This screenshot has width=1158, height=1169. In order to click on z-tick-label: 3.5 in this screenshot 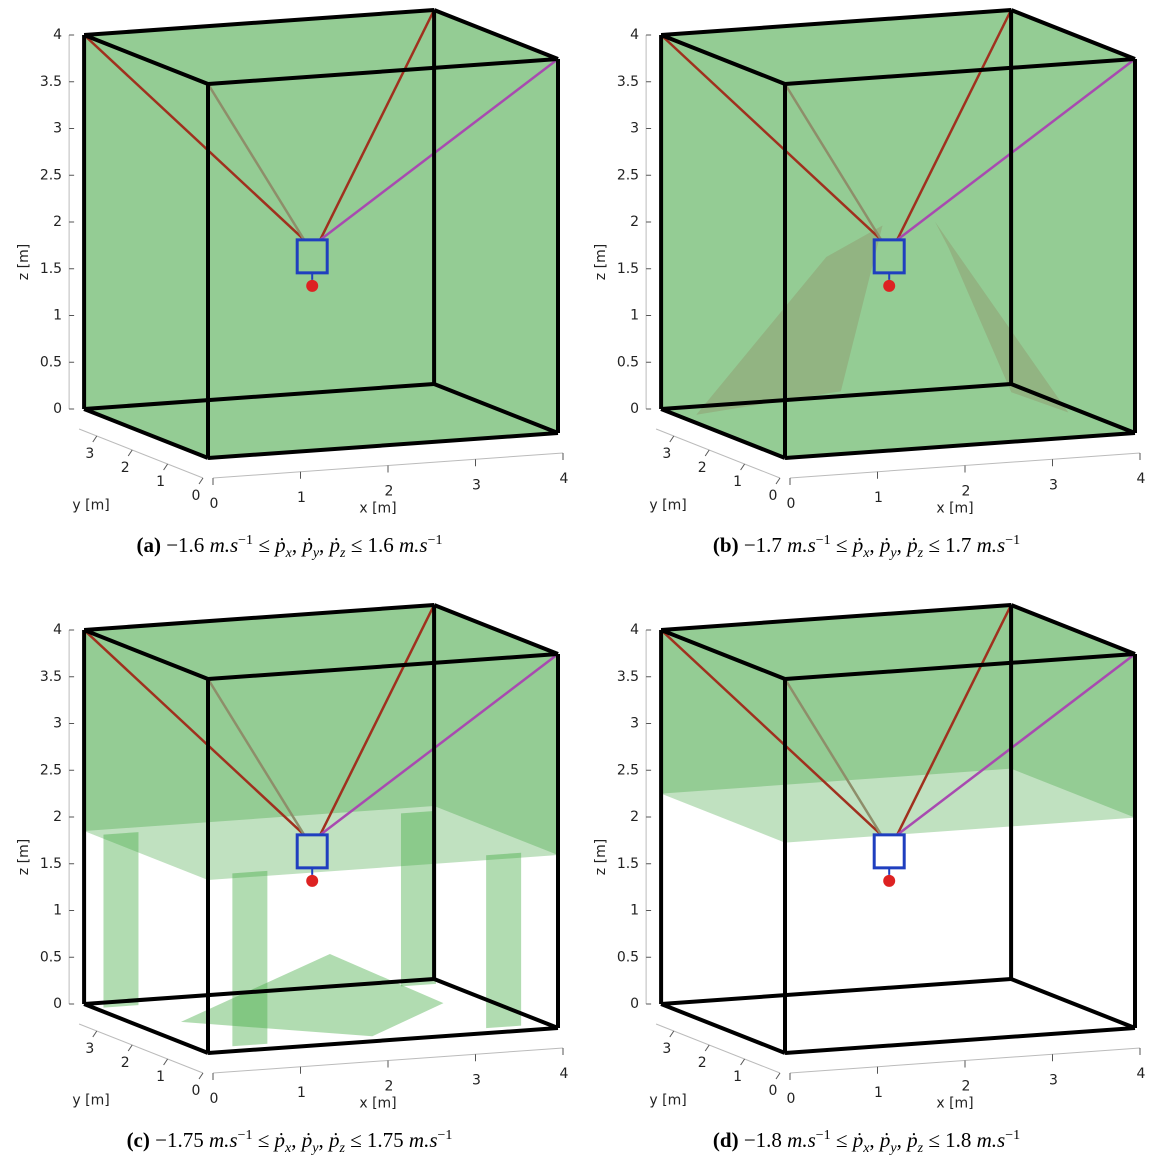, I will do `click(51, 82)`.